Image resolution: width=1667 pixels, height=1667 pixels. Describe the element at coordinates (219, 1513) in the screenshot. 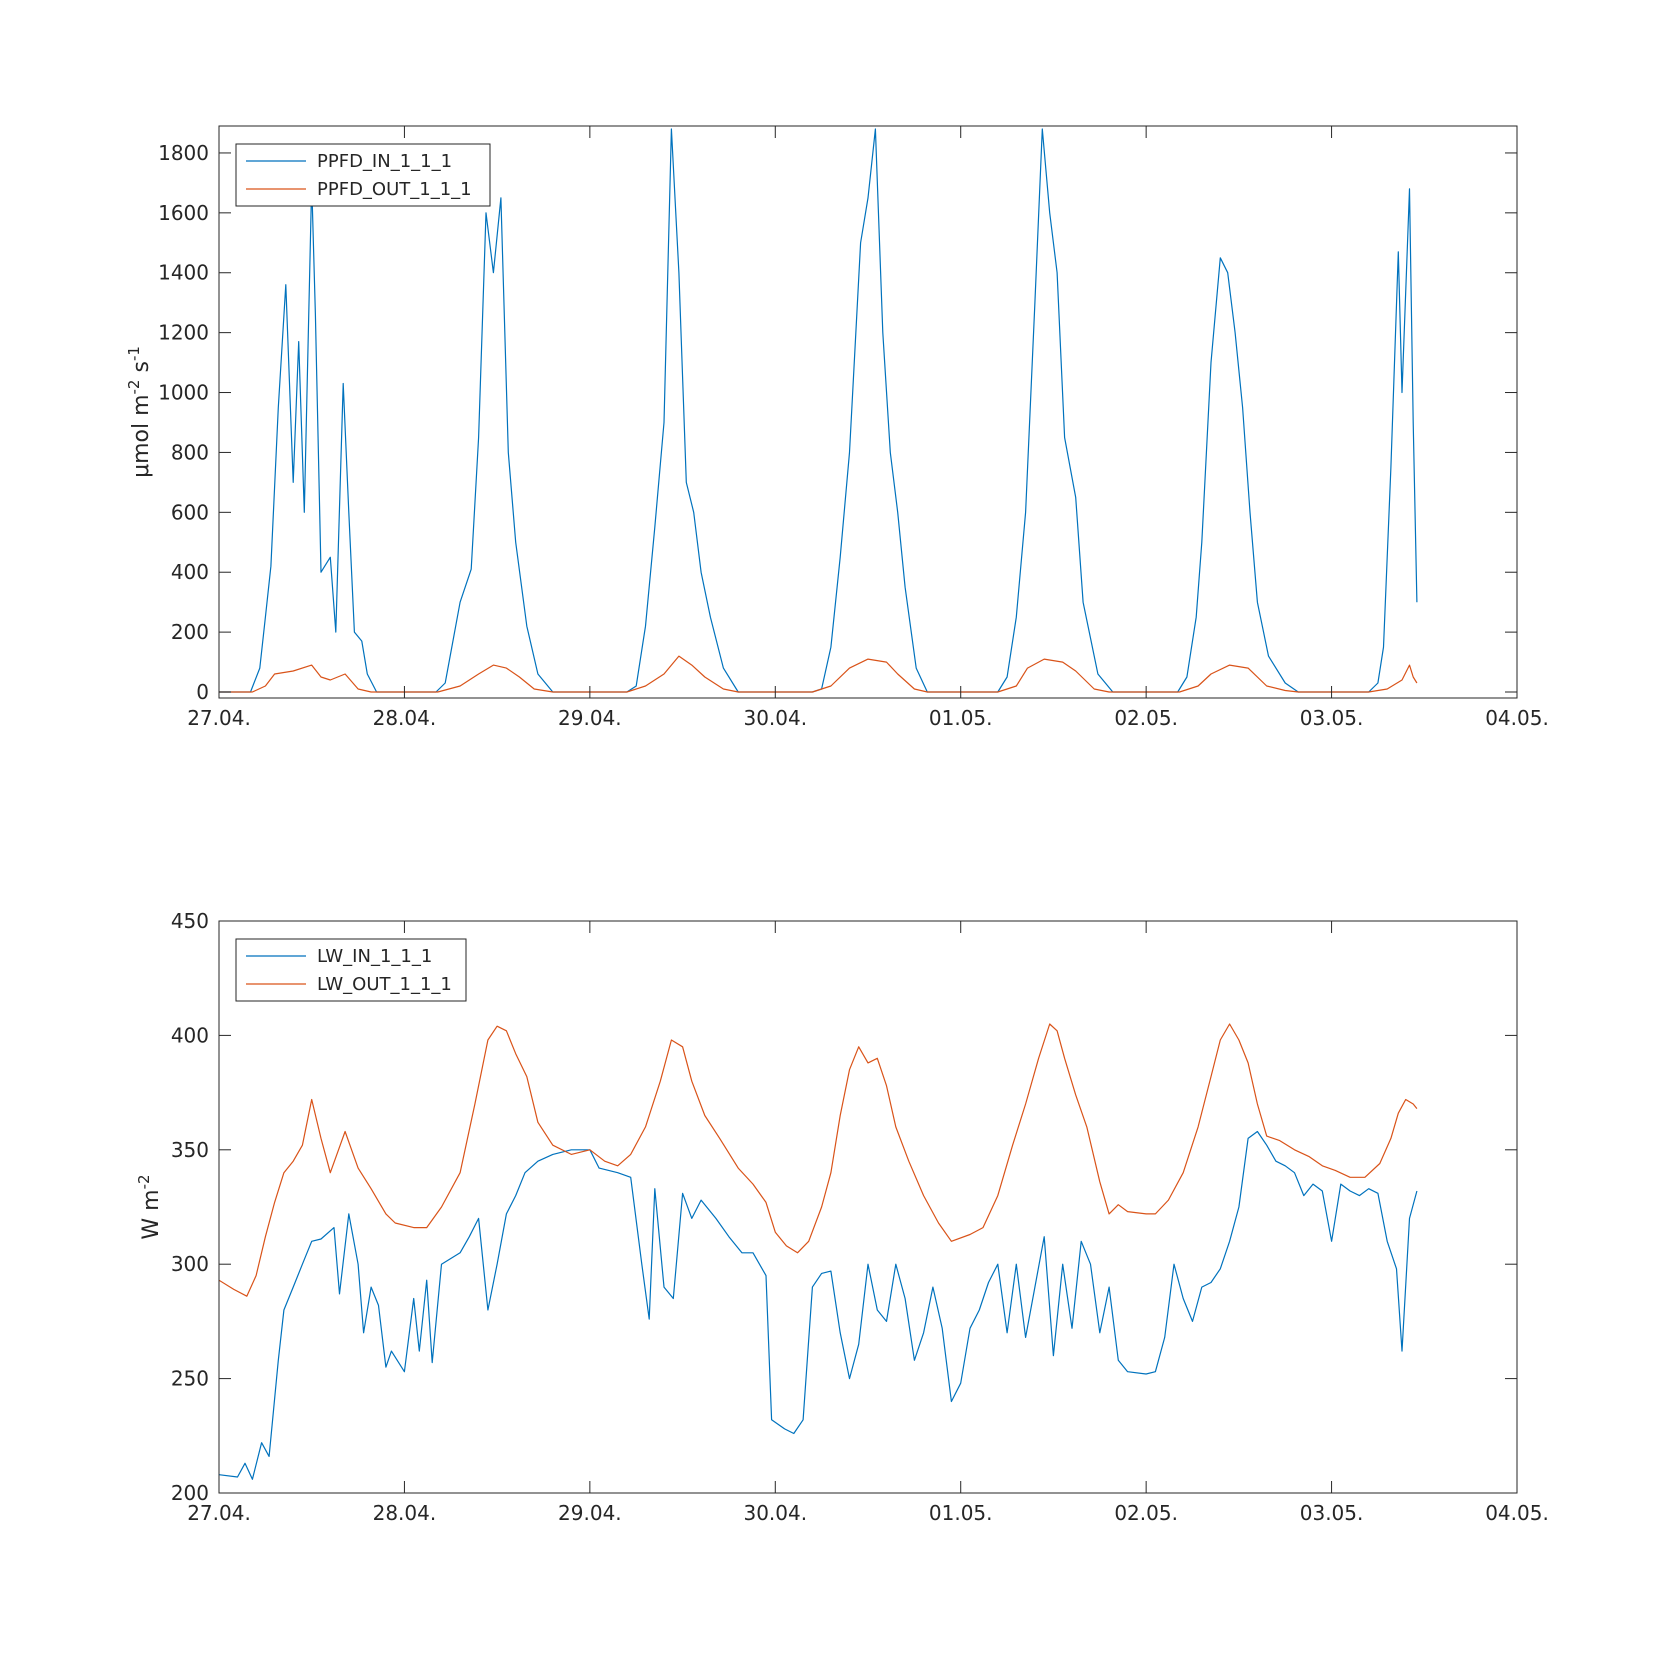

I see `chart-1-xtick-label: 27.04.` at that location.